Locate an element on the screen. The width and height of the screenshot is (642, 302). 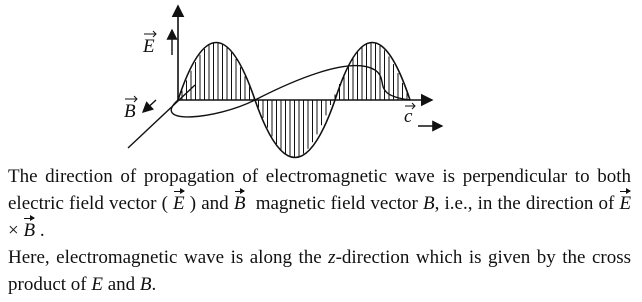
symbol: z is located at coordinates (332, 257).